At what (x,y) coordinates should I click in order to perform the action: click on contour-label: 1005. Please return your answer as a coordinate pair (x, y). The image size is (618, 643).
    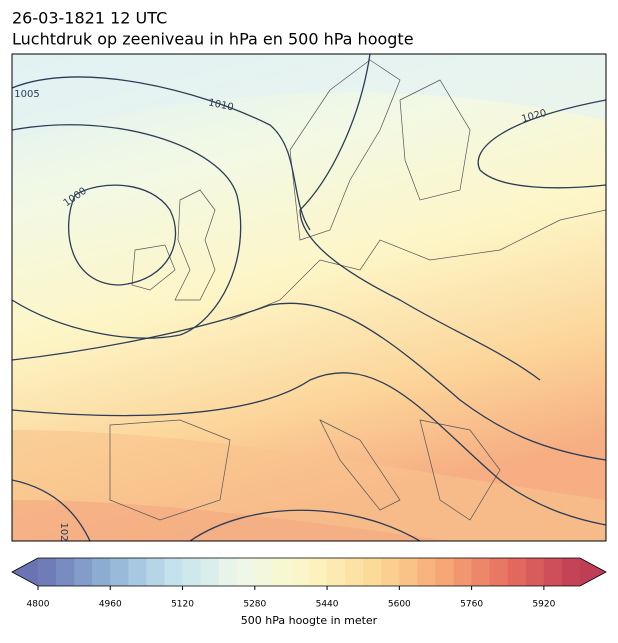
    Looking at the image, I should click on (26, 94).